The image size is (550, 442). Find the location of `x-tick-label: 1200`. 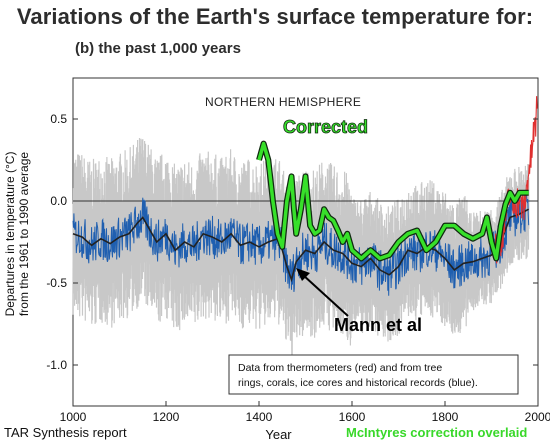

x-tick-label: 1200 is located at coordinates (166, 417).